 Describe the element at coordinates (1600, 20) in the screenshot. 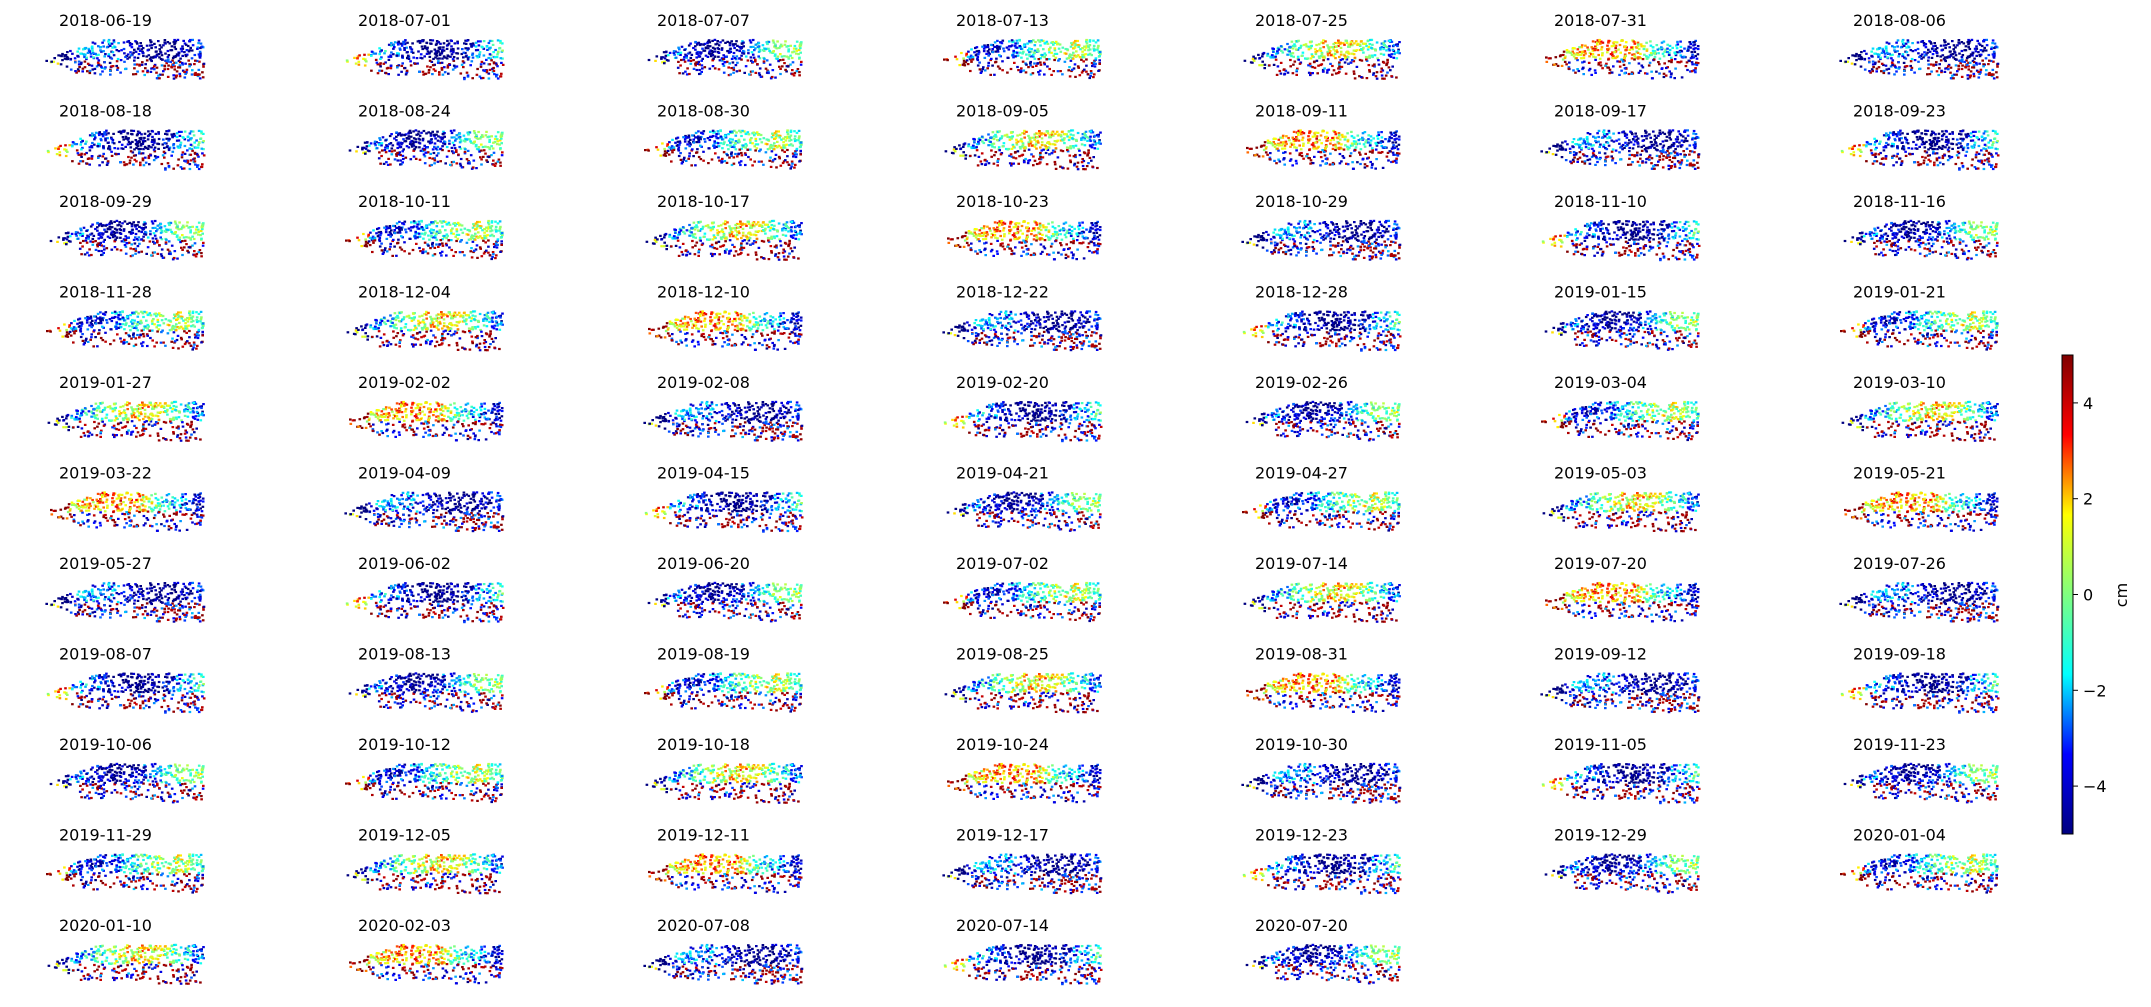

I see `panel-title: 2018-07-31` at that location.